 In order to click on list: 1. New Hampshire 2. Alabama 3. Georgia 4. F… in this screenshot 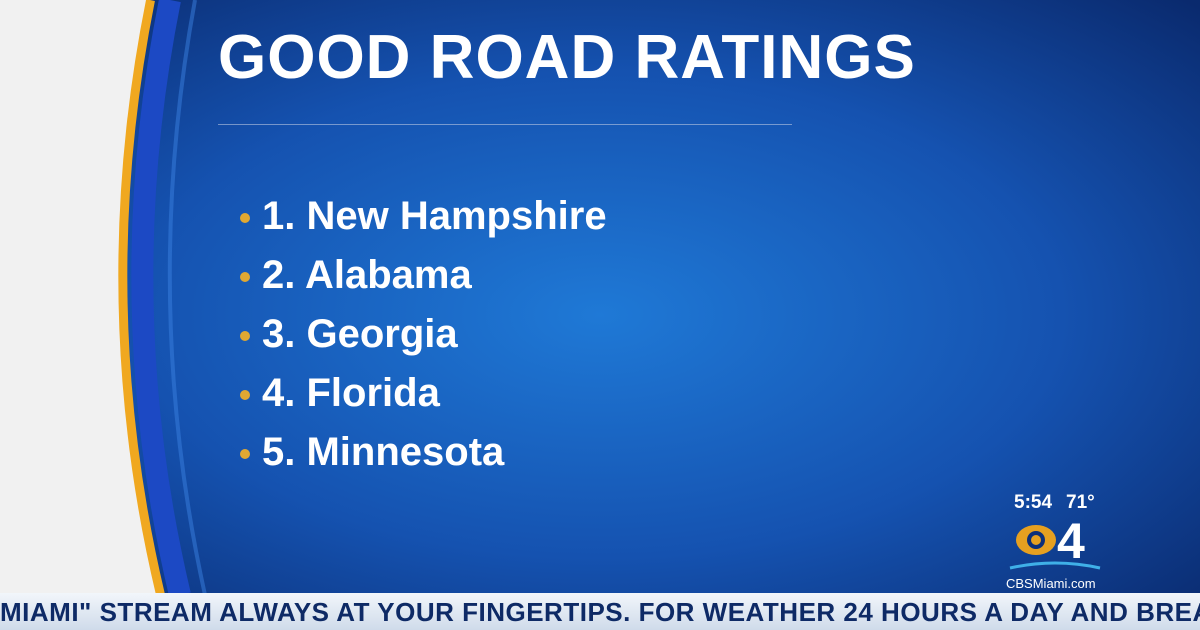, I will do `click(423, 337)`.